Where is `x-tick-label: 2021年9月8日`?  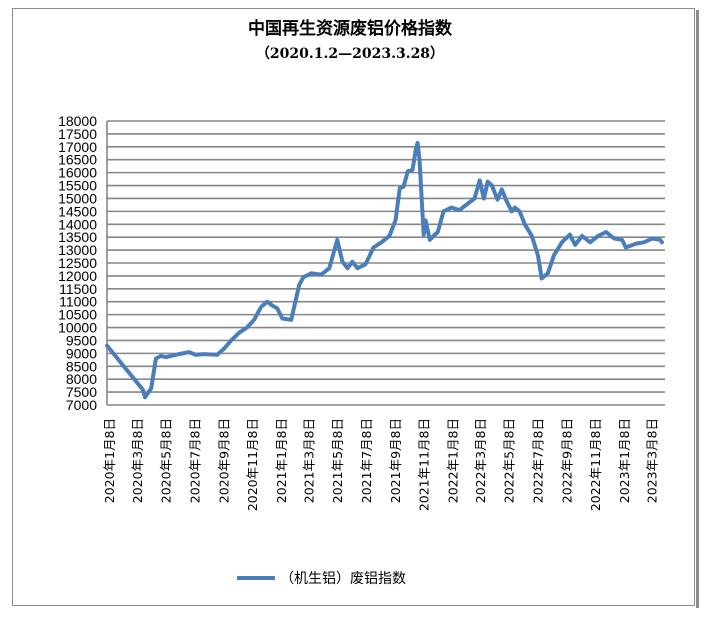
x-tick-label: 2021年9月8日 is located at coordinates (395, 460).